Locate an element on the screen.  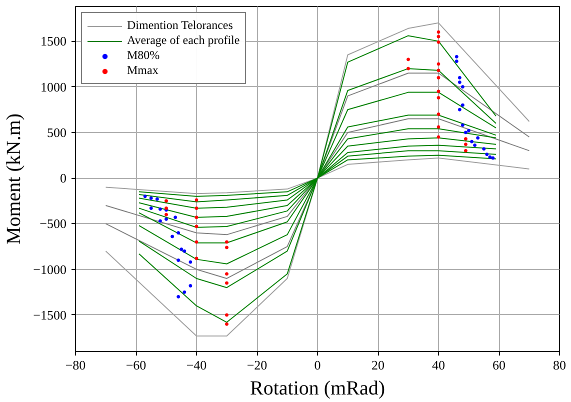
x-tick-label: 60 is located at coordinates (499, 365).